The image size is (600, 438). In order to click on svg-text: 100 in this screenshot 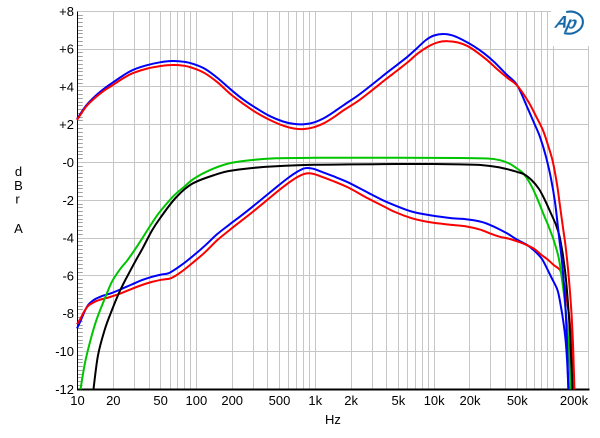, I will do `click(197, 400)`.